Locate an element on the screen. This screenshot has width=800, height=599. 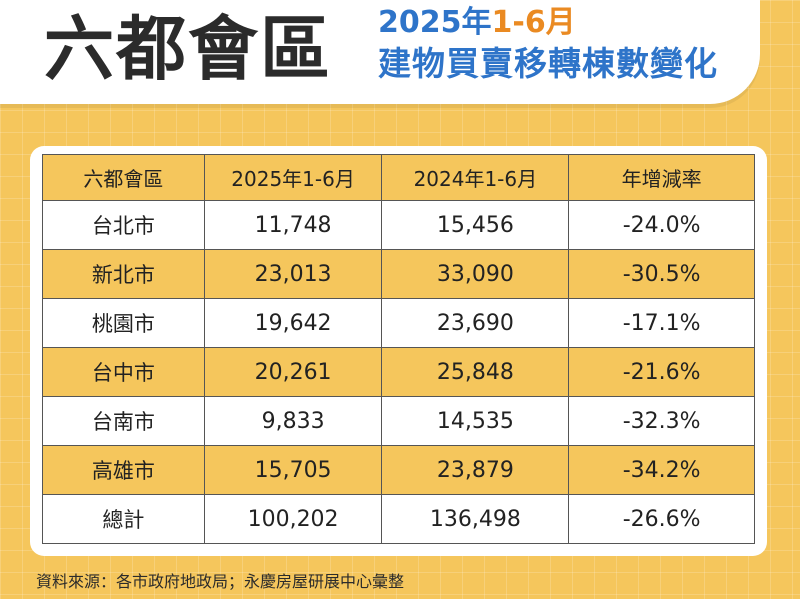
cell-region: 台北市 is located at coordinates (123, 225).